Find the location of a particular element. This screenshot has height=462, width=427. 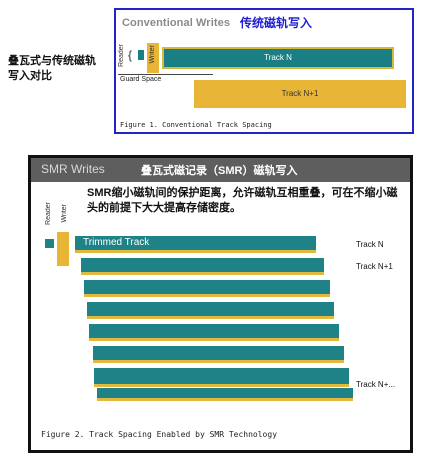

fig2-title: SMR Writes is located at coordinates (73, 169).